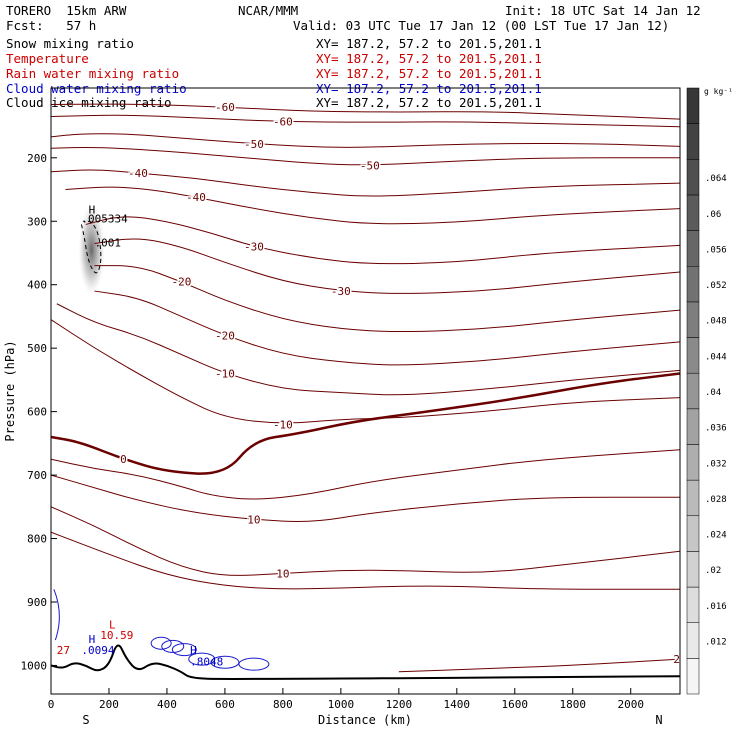 The image size is (740, 740). I want to click on field-xy-cloud-ice: XY= 187.2, 57.2 to 201.5,201.1, so click(429, 102).